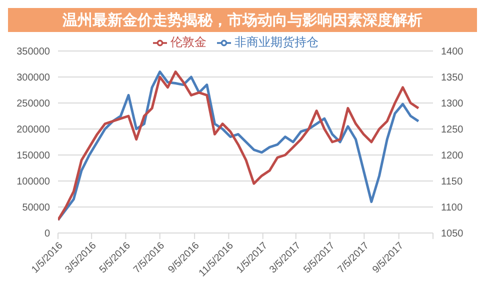  I want to click on y2-tick-label: 1100, so click(452, 208).